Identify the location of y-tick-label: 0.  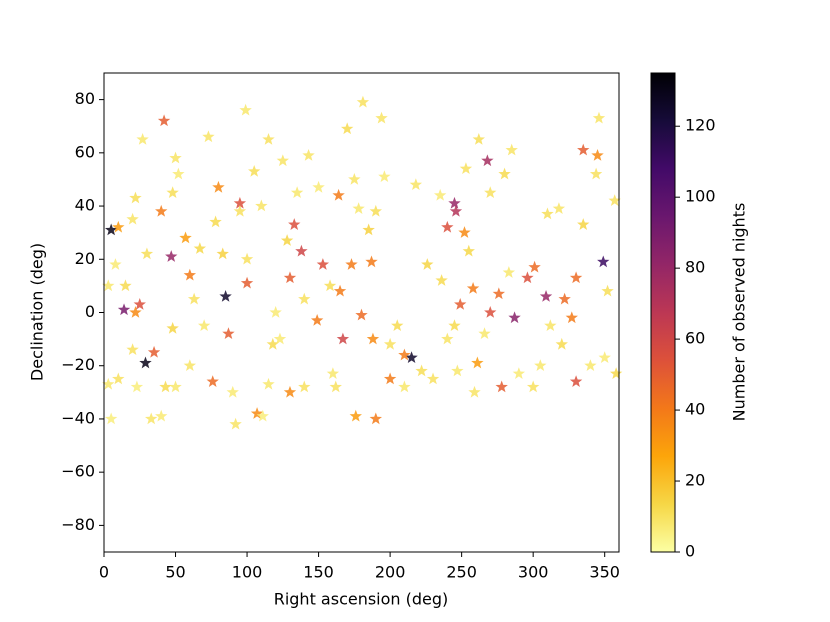
(90, 311).